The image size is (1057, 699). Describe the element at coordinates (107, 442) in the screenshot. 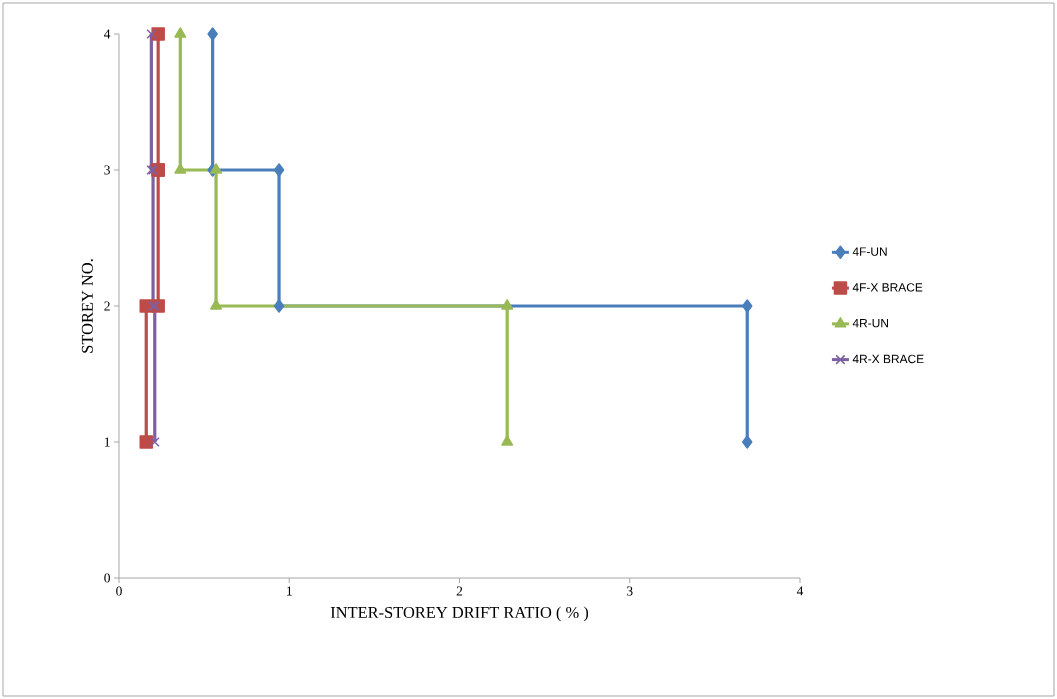

I see `y-tick-label: 1` at that location.